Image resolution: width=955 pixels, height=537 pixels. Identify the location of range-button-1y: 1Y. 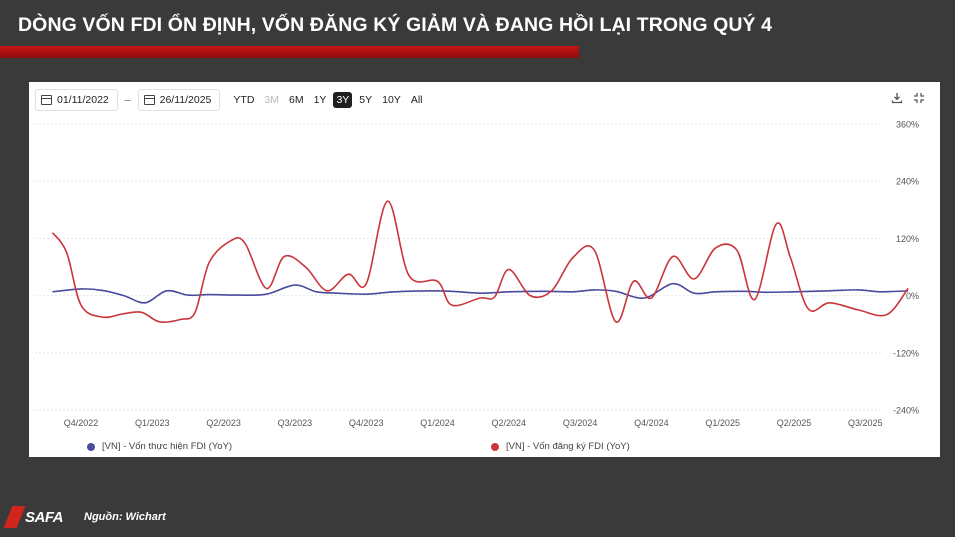
(320, 100).